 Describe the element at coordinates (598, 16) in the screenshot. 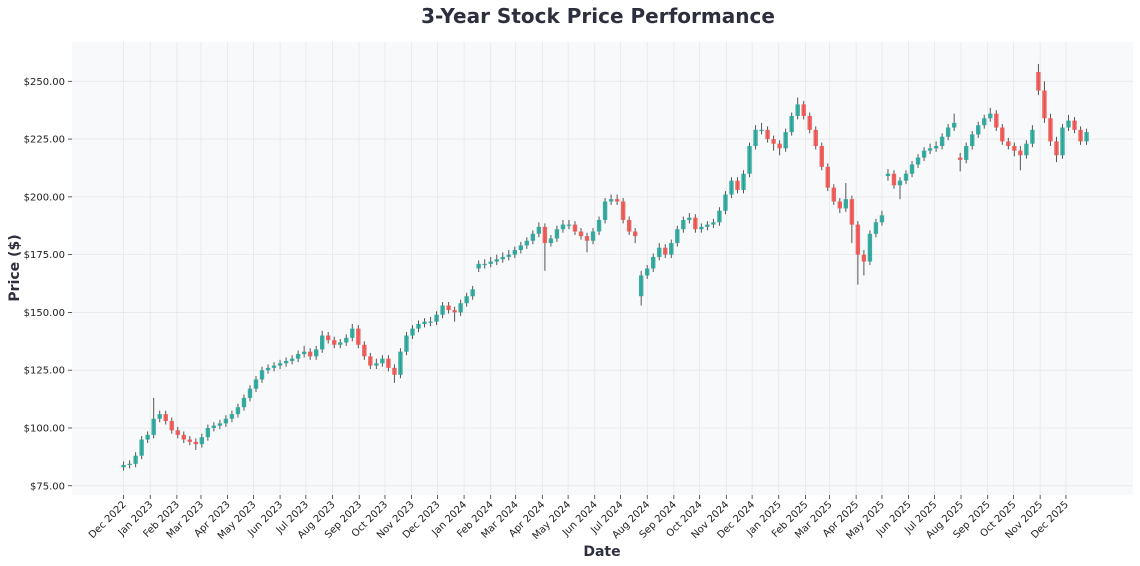

I see `chart-title: 3-Year Stock Price Performance` at that location.